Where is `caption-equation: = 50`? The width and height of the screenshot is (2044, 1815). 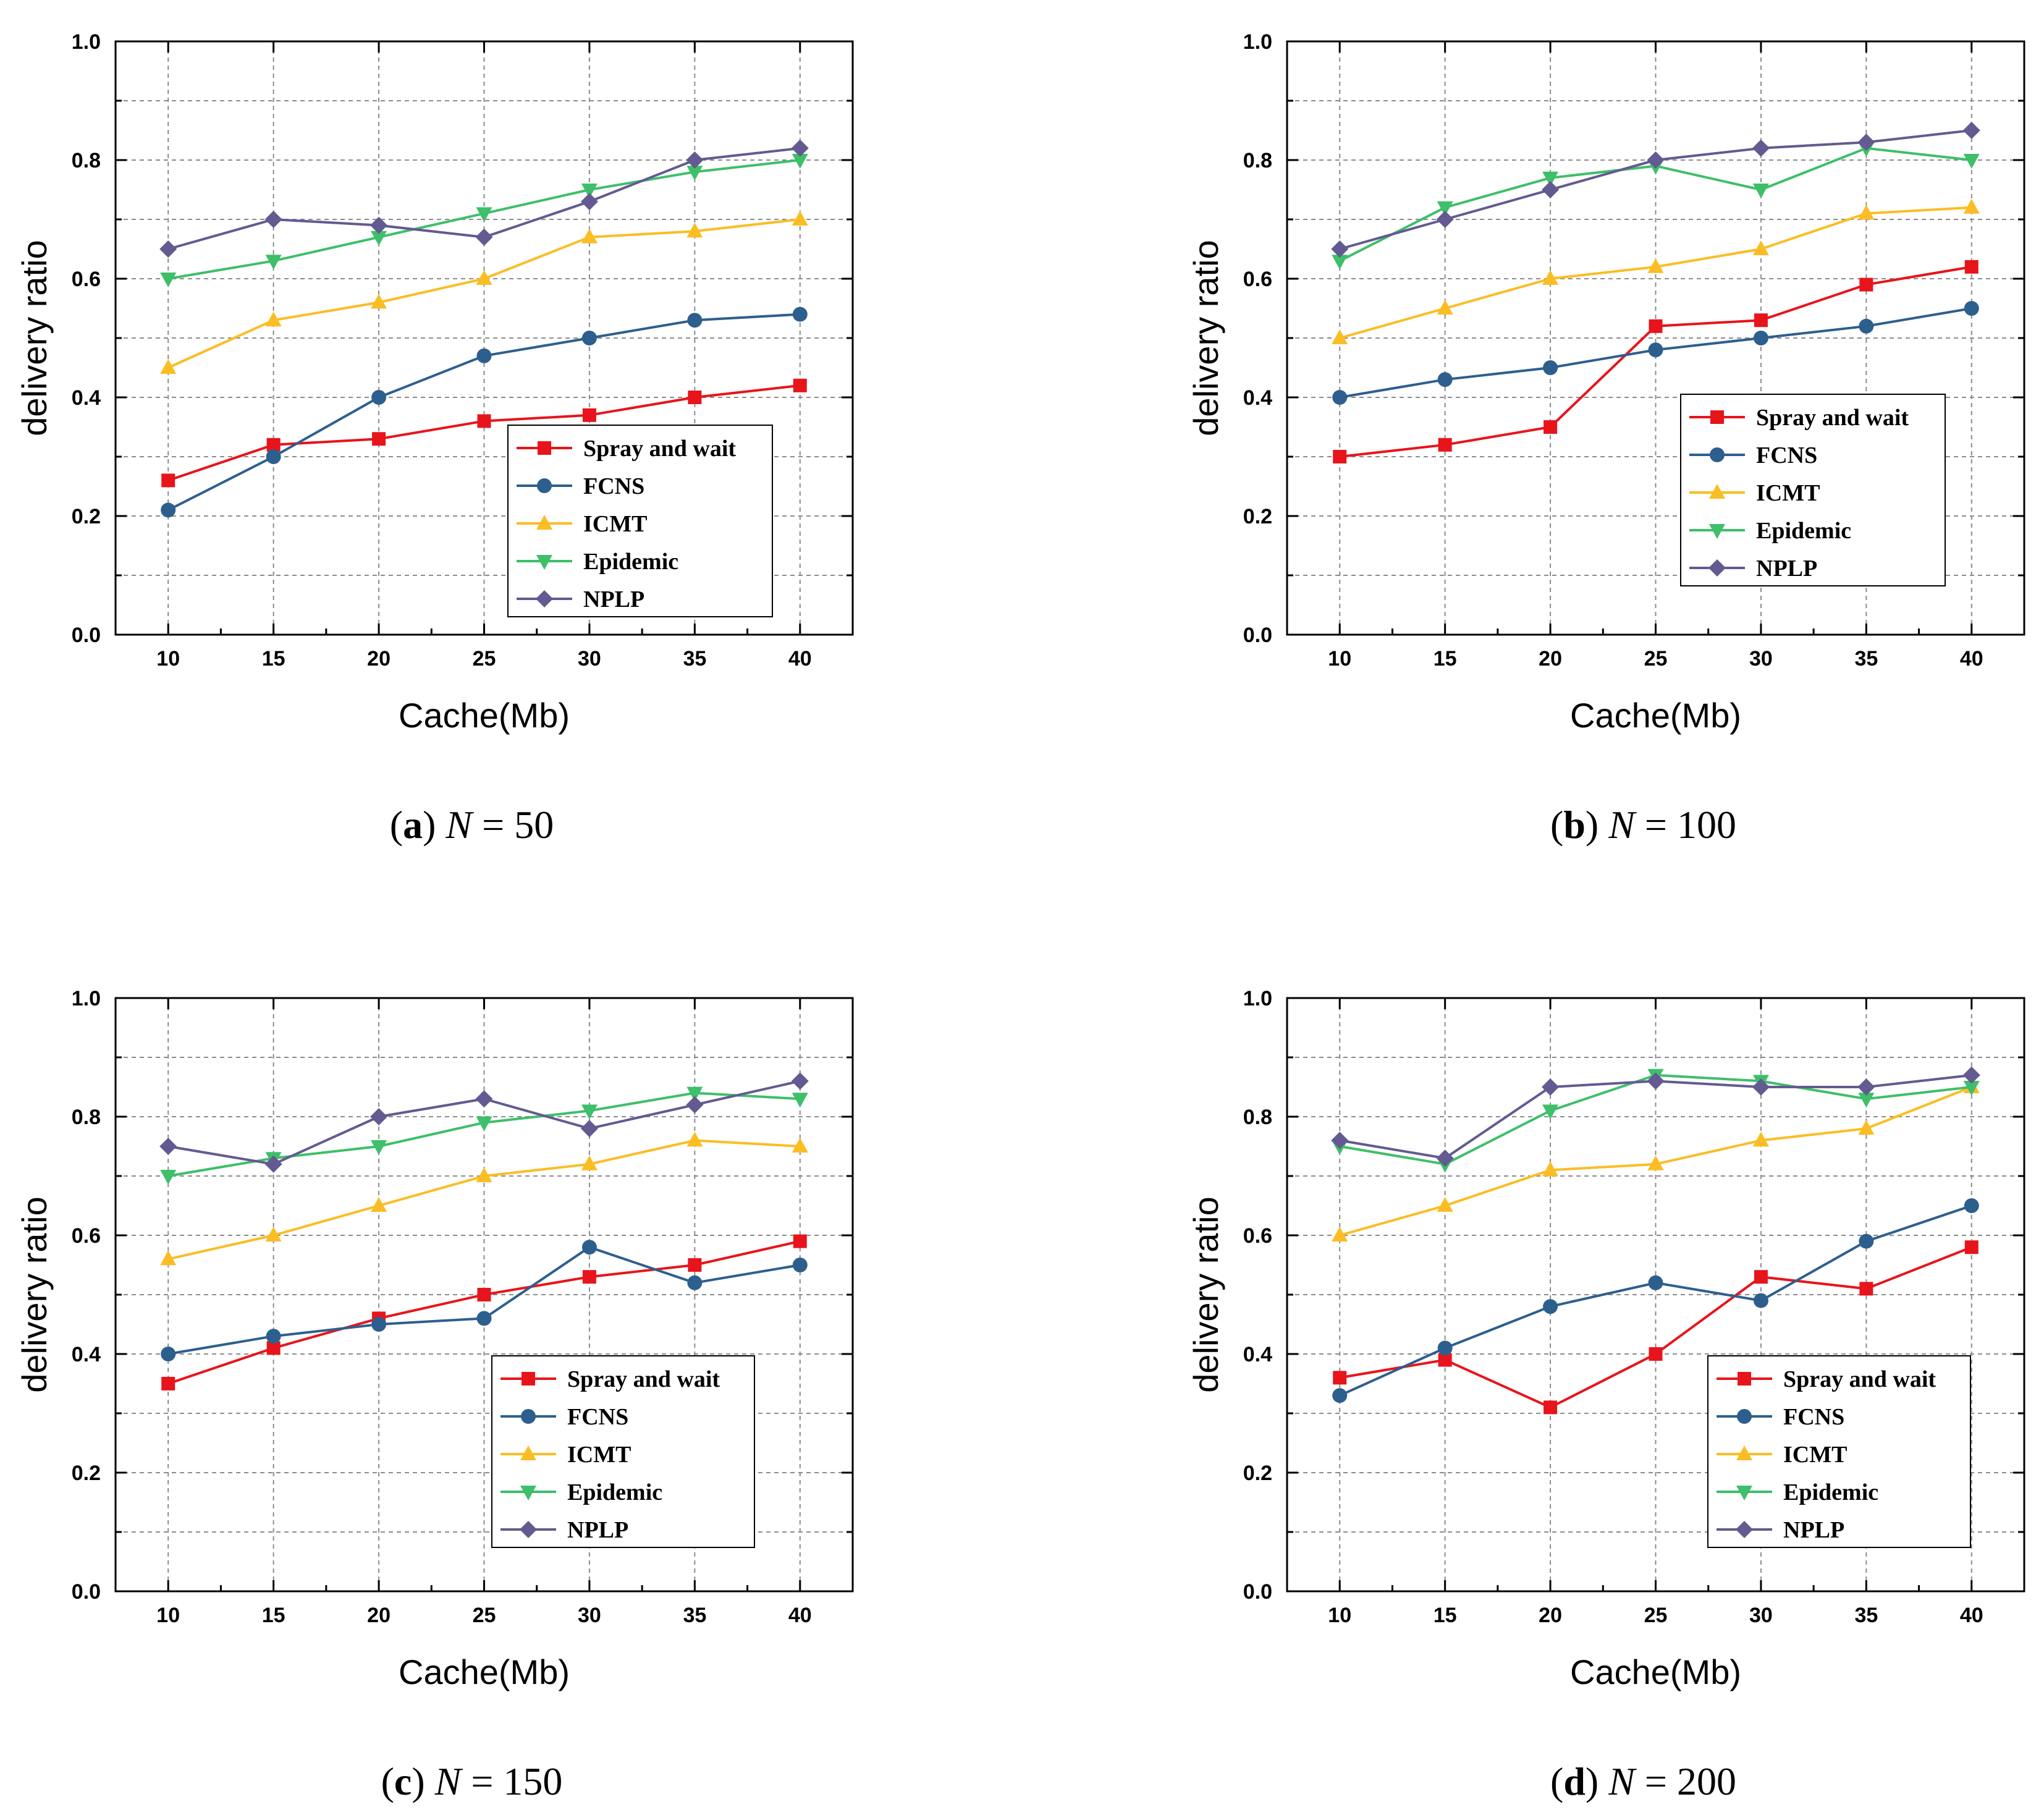
caption-equation: = 50 is located at coordinates (518, 825).